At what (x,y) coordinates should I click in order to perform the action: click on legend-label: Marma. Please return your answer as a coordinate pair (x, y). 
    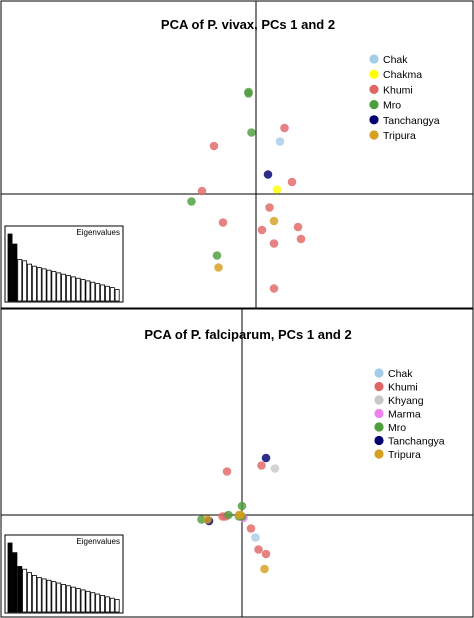
    Looking at the image, I should click on (404, 415).